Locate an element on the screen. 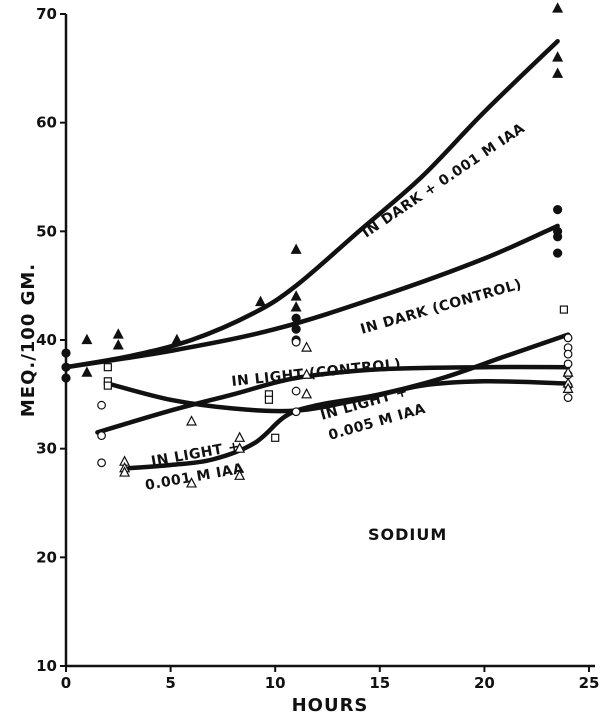 This screenshot has height=717, width=601. x-tick-label: 25 is located at coordinates (589, 683).